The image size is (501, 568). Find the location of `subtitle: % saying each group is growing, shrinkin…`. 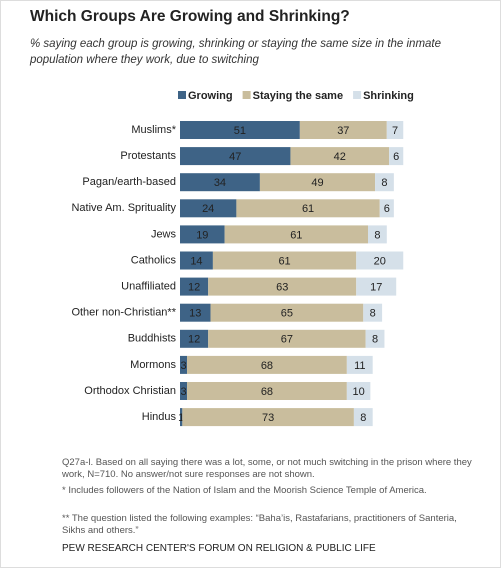

subtitle: % saying each group is growing, shrinkin… is located at coordinates (236, 52).